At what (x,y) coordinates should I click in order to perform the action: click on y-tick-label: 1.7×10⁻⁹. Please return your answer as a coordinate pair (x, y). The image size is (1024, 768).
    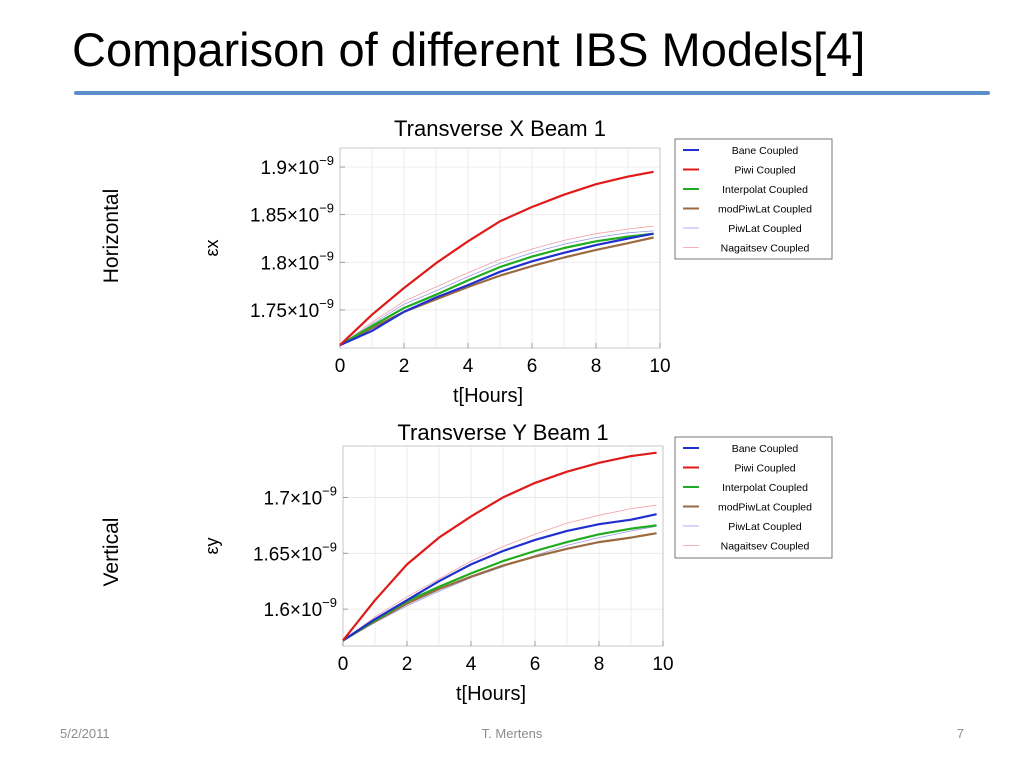
    Looking at the image, I should click on (300, 496).